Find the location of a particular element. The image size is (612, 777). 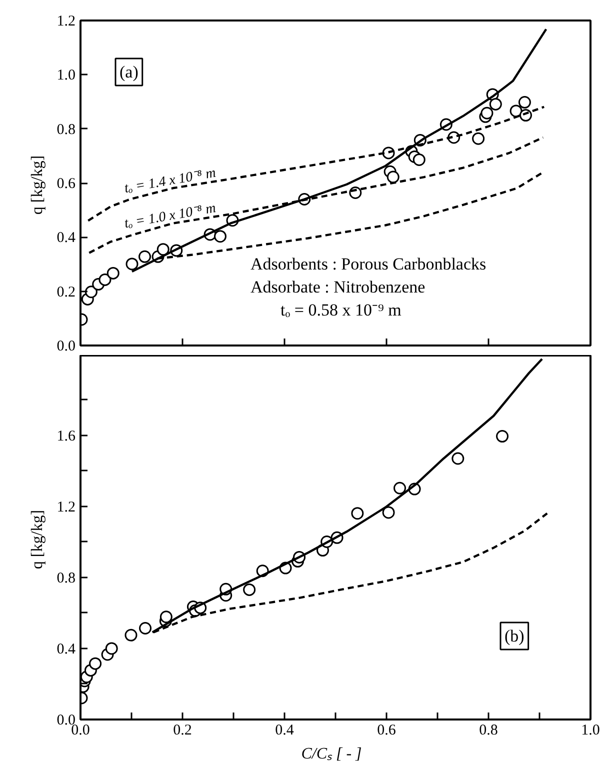

y-tick-label: 0.6 is located at coordinates (66, 184).